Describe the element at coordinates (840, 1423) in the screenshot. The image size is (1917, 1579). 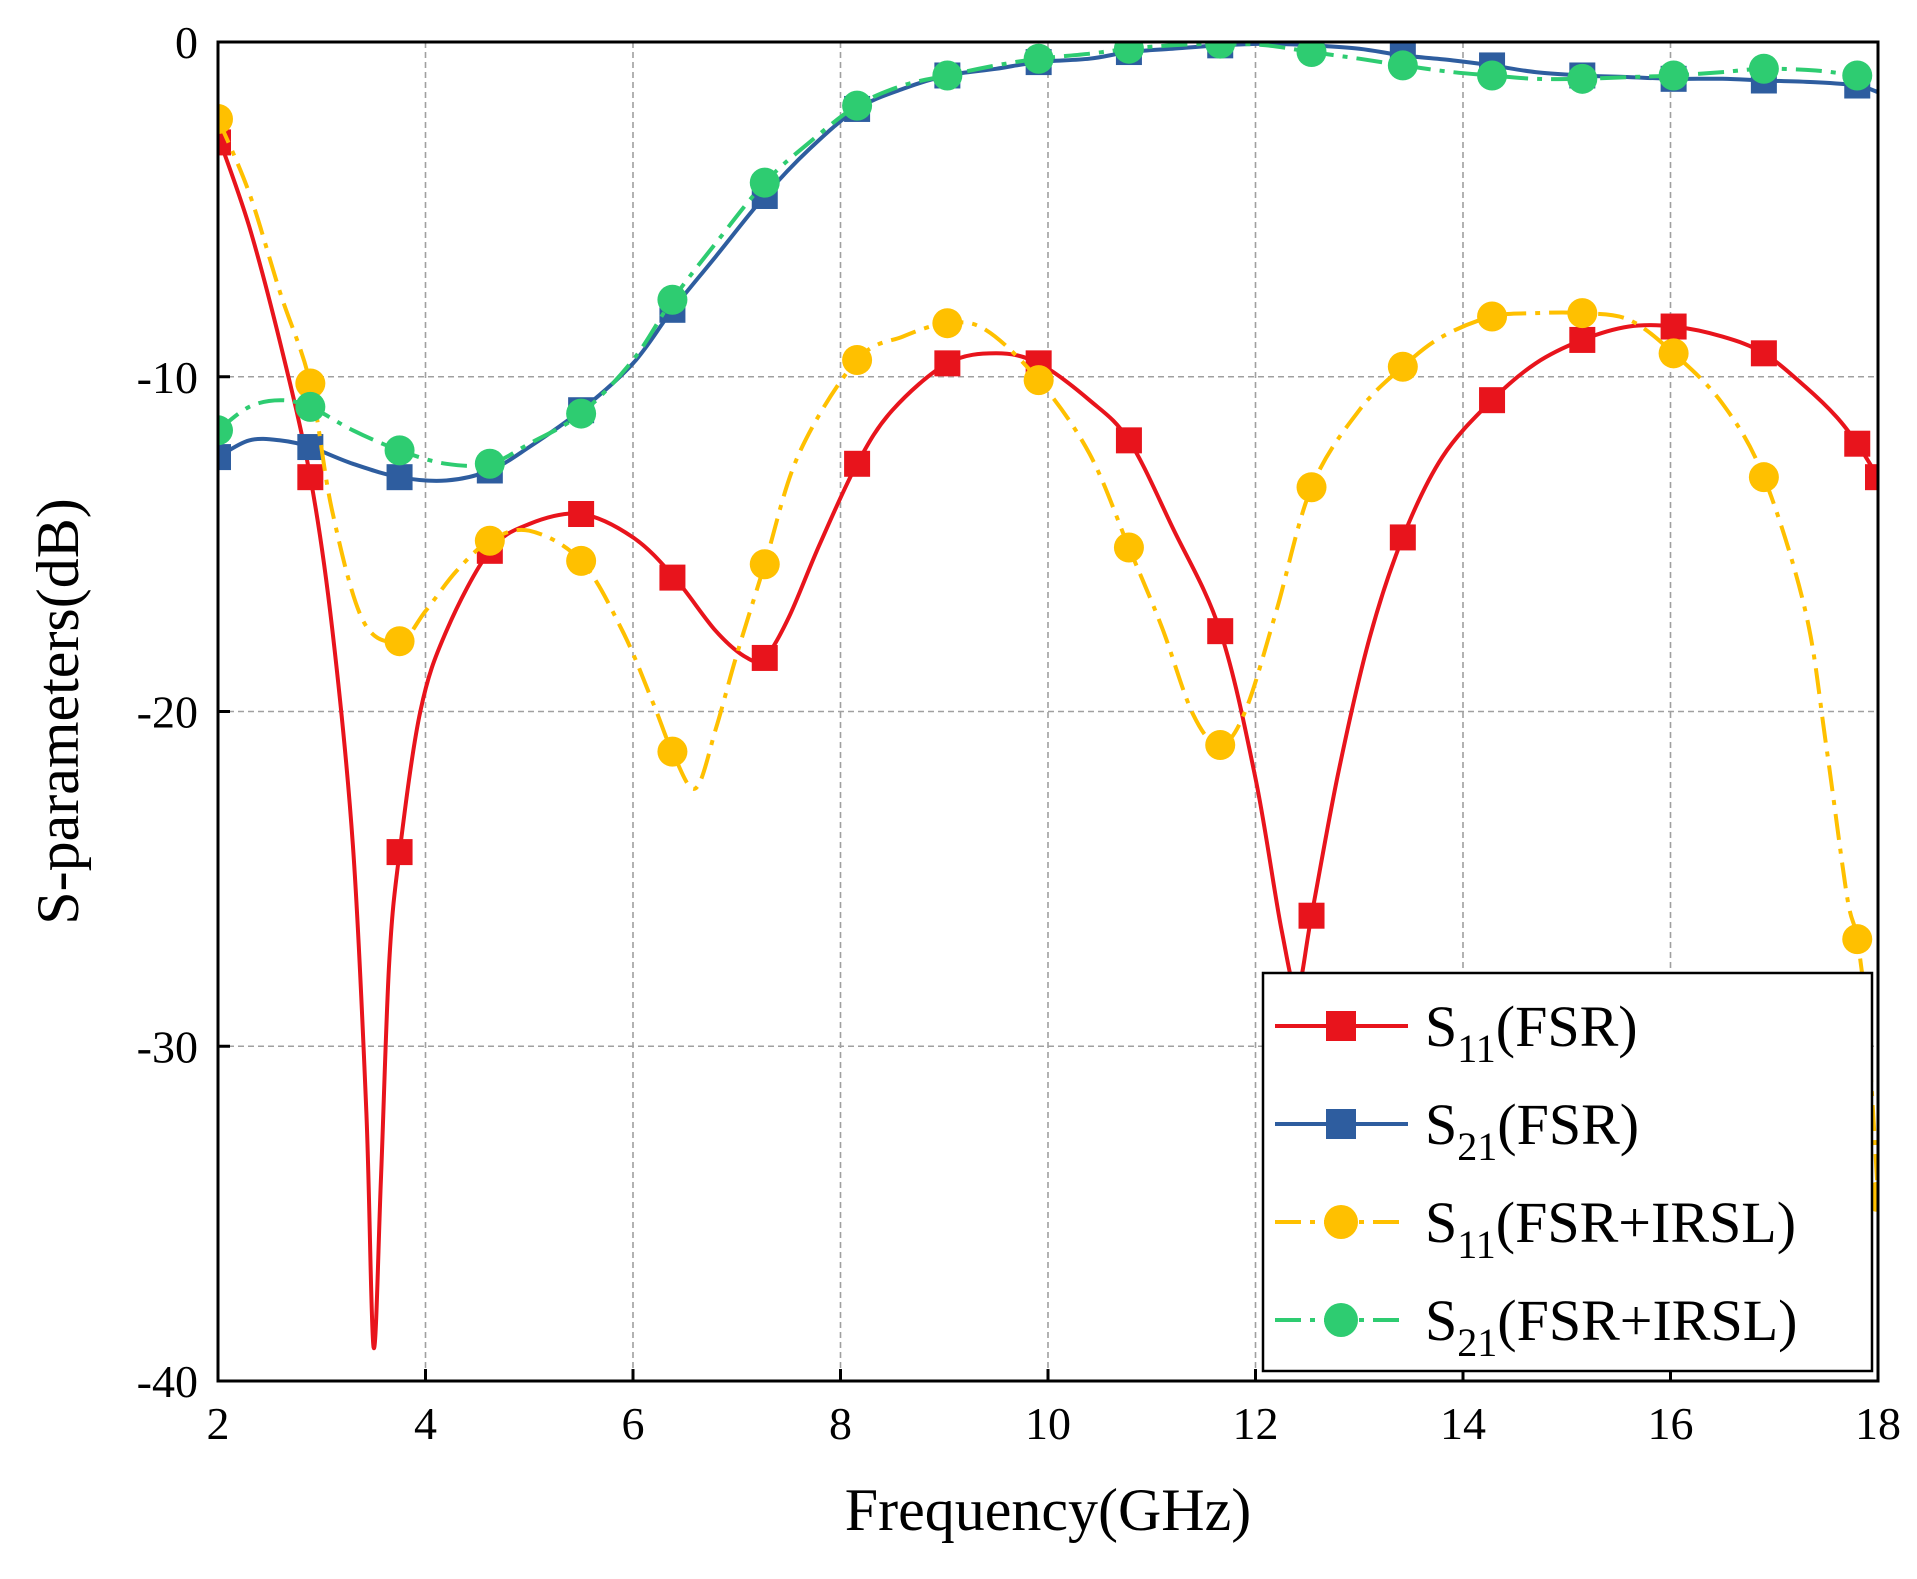
I see `x-tick-label: 8` at that location.